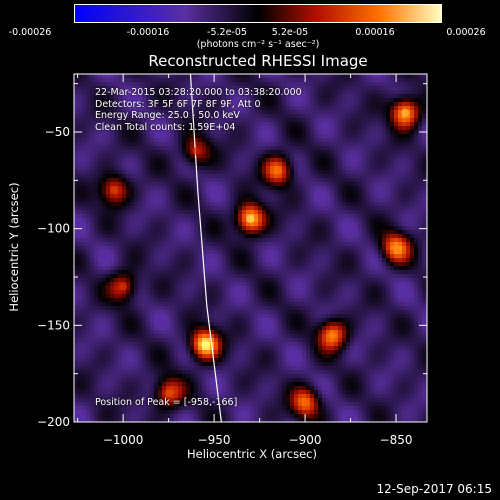 The image size is (500, 500). Describe the element at coordinates (53, 325) in the screenshot. I see `y-tick-label: −150` at that location.